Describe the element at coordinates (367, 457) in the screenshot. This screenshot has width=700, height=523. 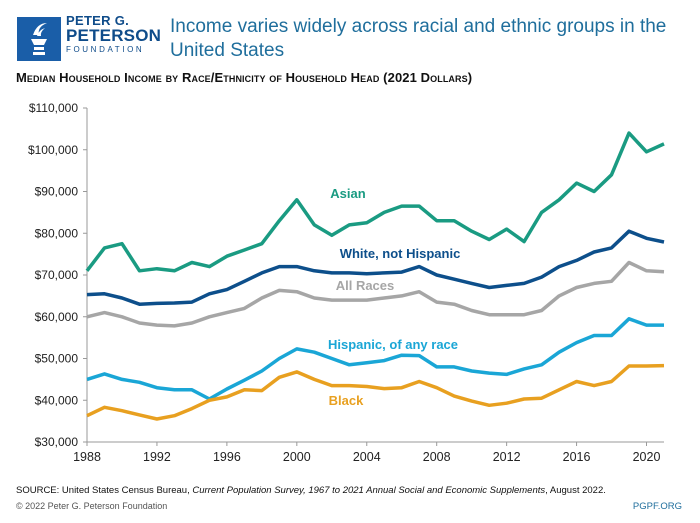
I see `x-tick-label: 2004` at that location.